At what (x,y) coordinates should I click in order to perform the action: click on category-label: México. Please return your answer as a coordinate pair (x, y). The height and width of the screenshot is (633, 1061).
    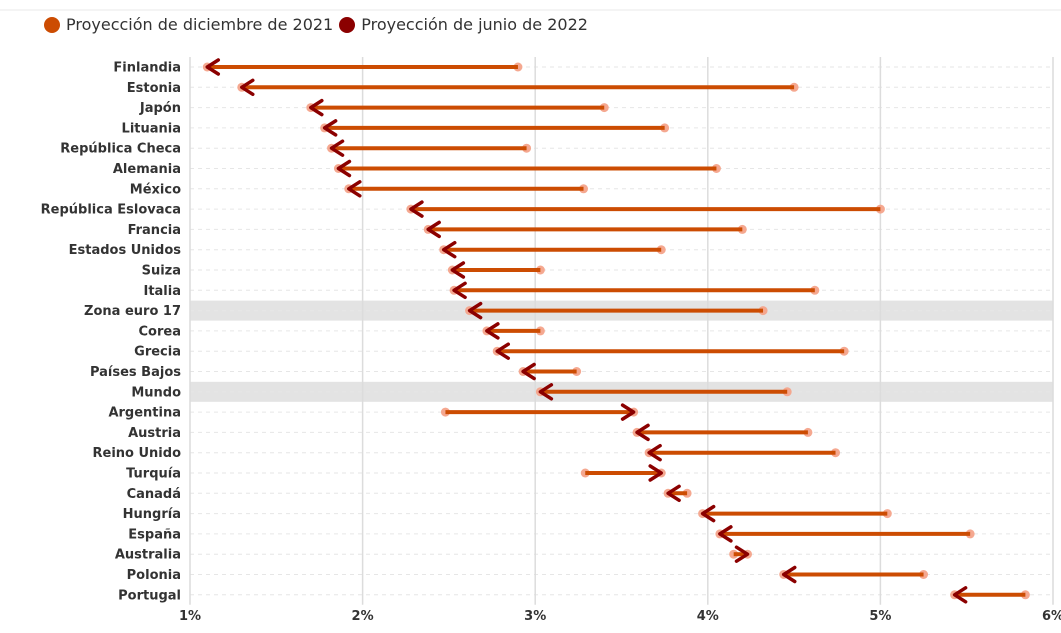
    Looking at the image, I should click on (155, 189).